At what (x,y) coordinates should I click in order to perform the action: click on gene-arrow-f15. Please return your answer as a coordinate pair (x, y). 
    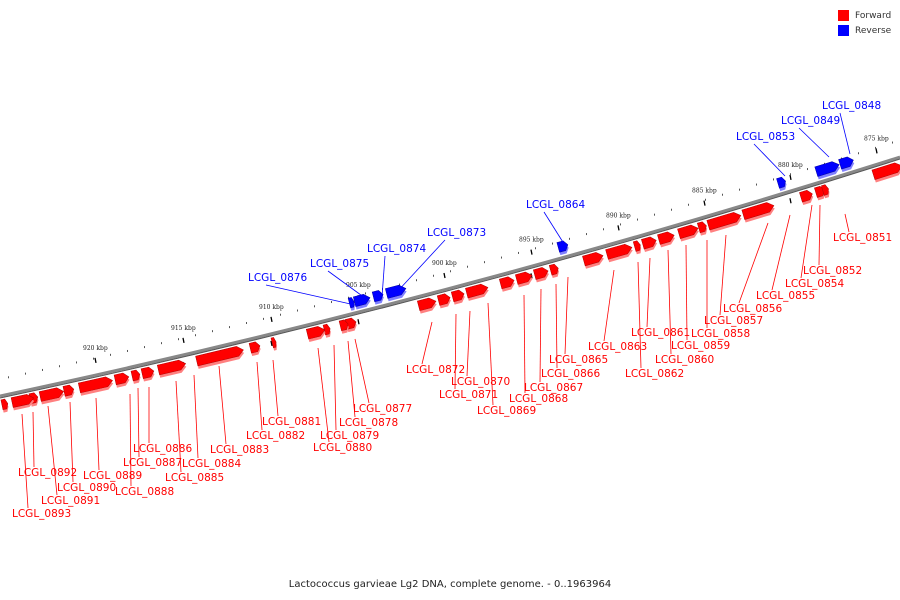
    Looking at the image, I should click on (524, 279).